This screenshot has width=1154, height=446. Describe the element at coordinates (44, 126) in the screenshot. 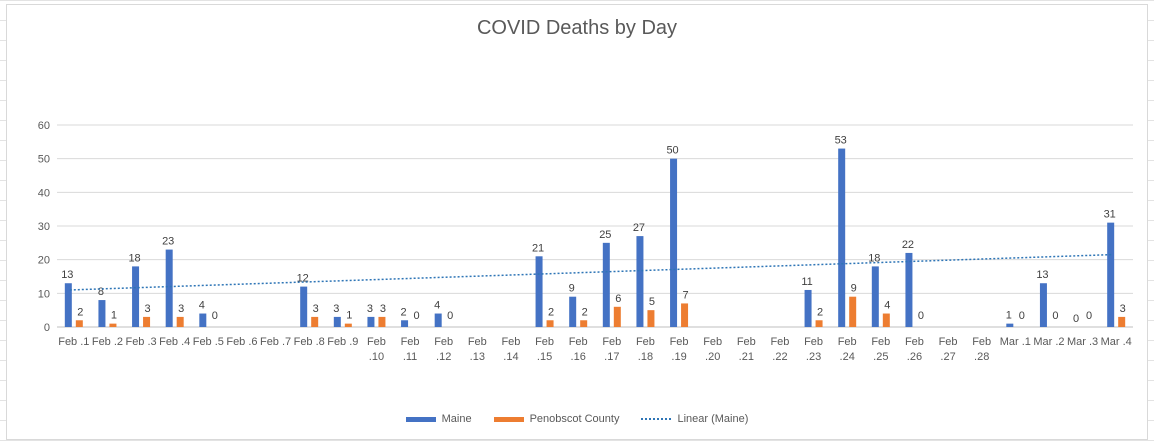

I see `y-tick-label: 60` at that location.